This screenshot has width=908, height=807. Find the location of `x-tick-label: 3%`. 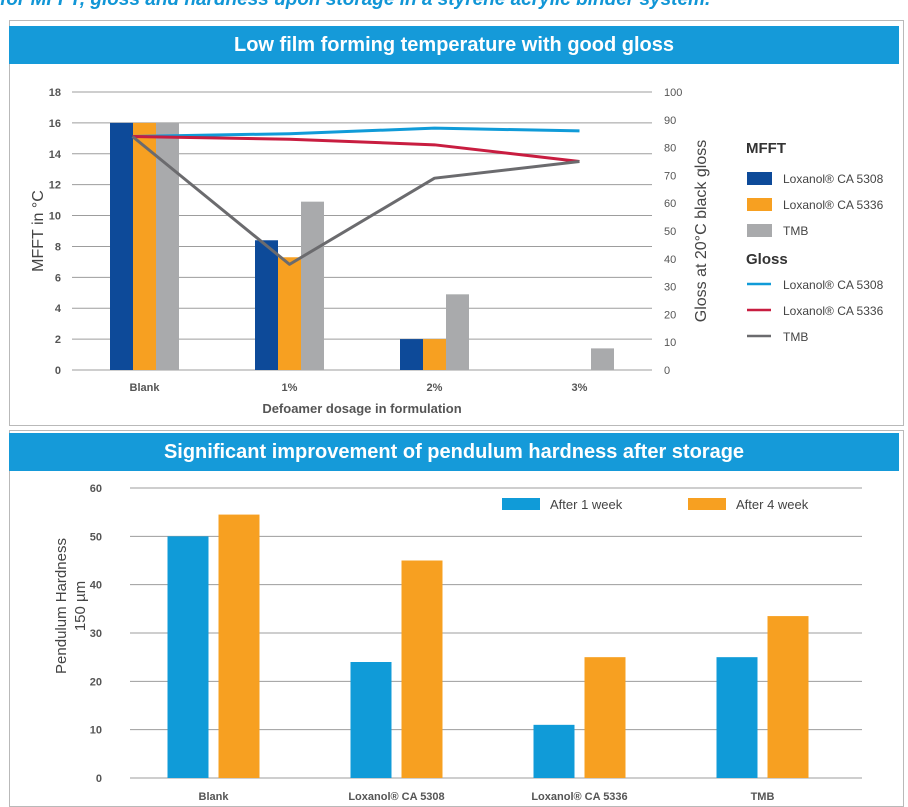

x-tick-label: 3% is located at coordinates (580, 388).